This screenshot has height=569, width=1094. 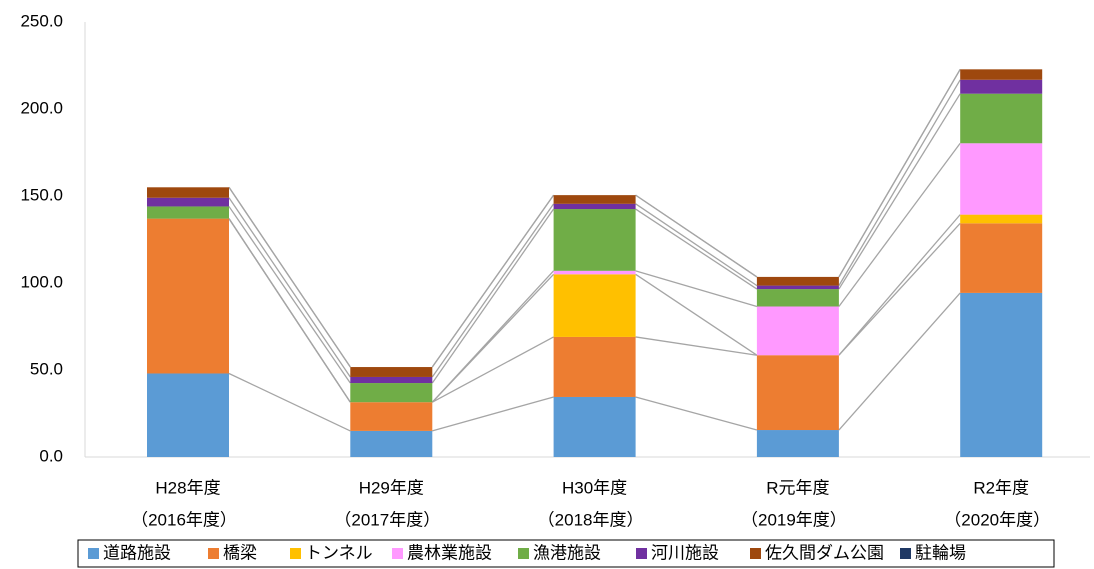 What do you see at coordinates (41, 281) in the screenshot?
I see `y-tick-label: 100.0` at bounding box center [41, 281].